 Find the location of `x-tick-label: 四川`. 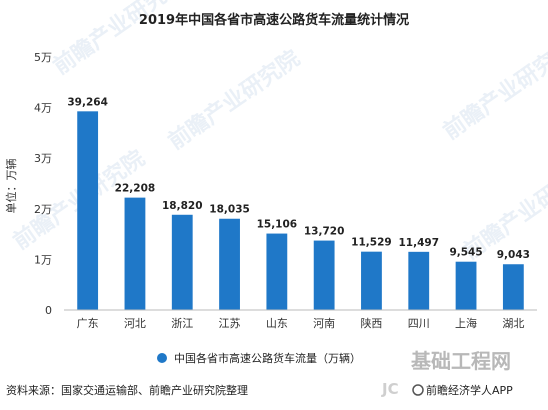

x-tick-label: 四川 is located at coordinates (419, 323).